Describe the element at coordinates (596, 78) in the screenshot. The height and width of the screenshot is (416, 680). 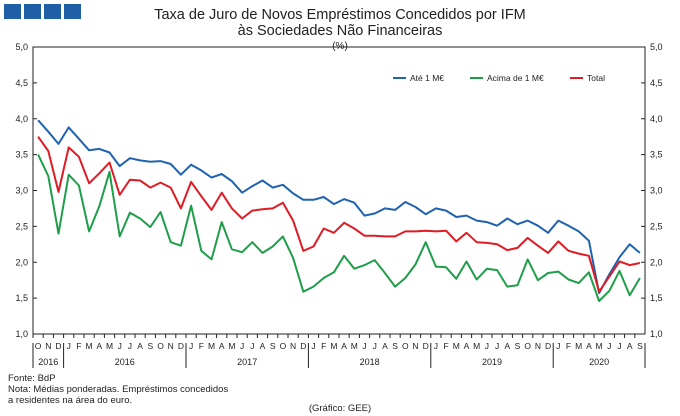
I see `legend-label: Total` at that location.